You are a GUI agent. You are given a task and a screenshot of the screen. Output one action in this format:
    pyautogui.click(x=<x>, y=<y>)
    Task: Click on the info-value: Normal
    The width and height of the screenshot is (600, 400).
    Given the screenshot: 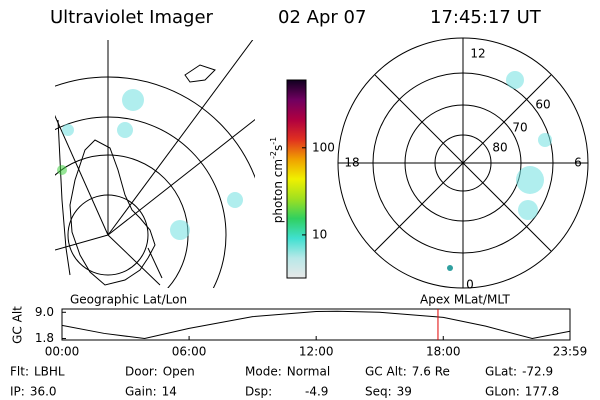 What is the action you would take?
    pyautogui.click(x=308, y=372)
    